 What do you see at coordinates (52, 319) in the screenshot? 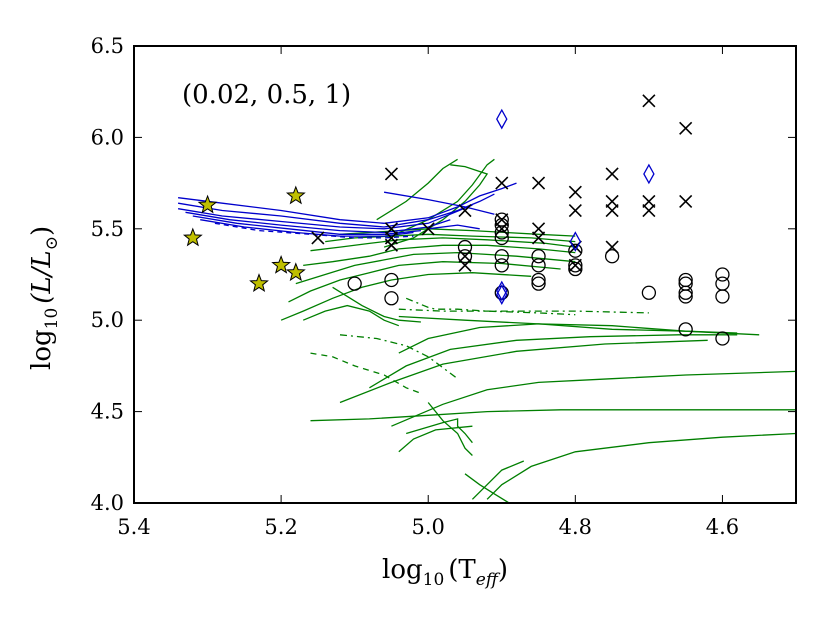
I see `y-axis-label-sub: 10` at bounding box center [52, 319].